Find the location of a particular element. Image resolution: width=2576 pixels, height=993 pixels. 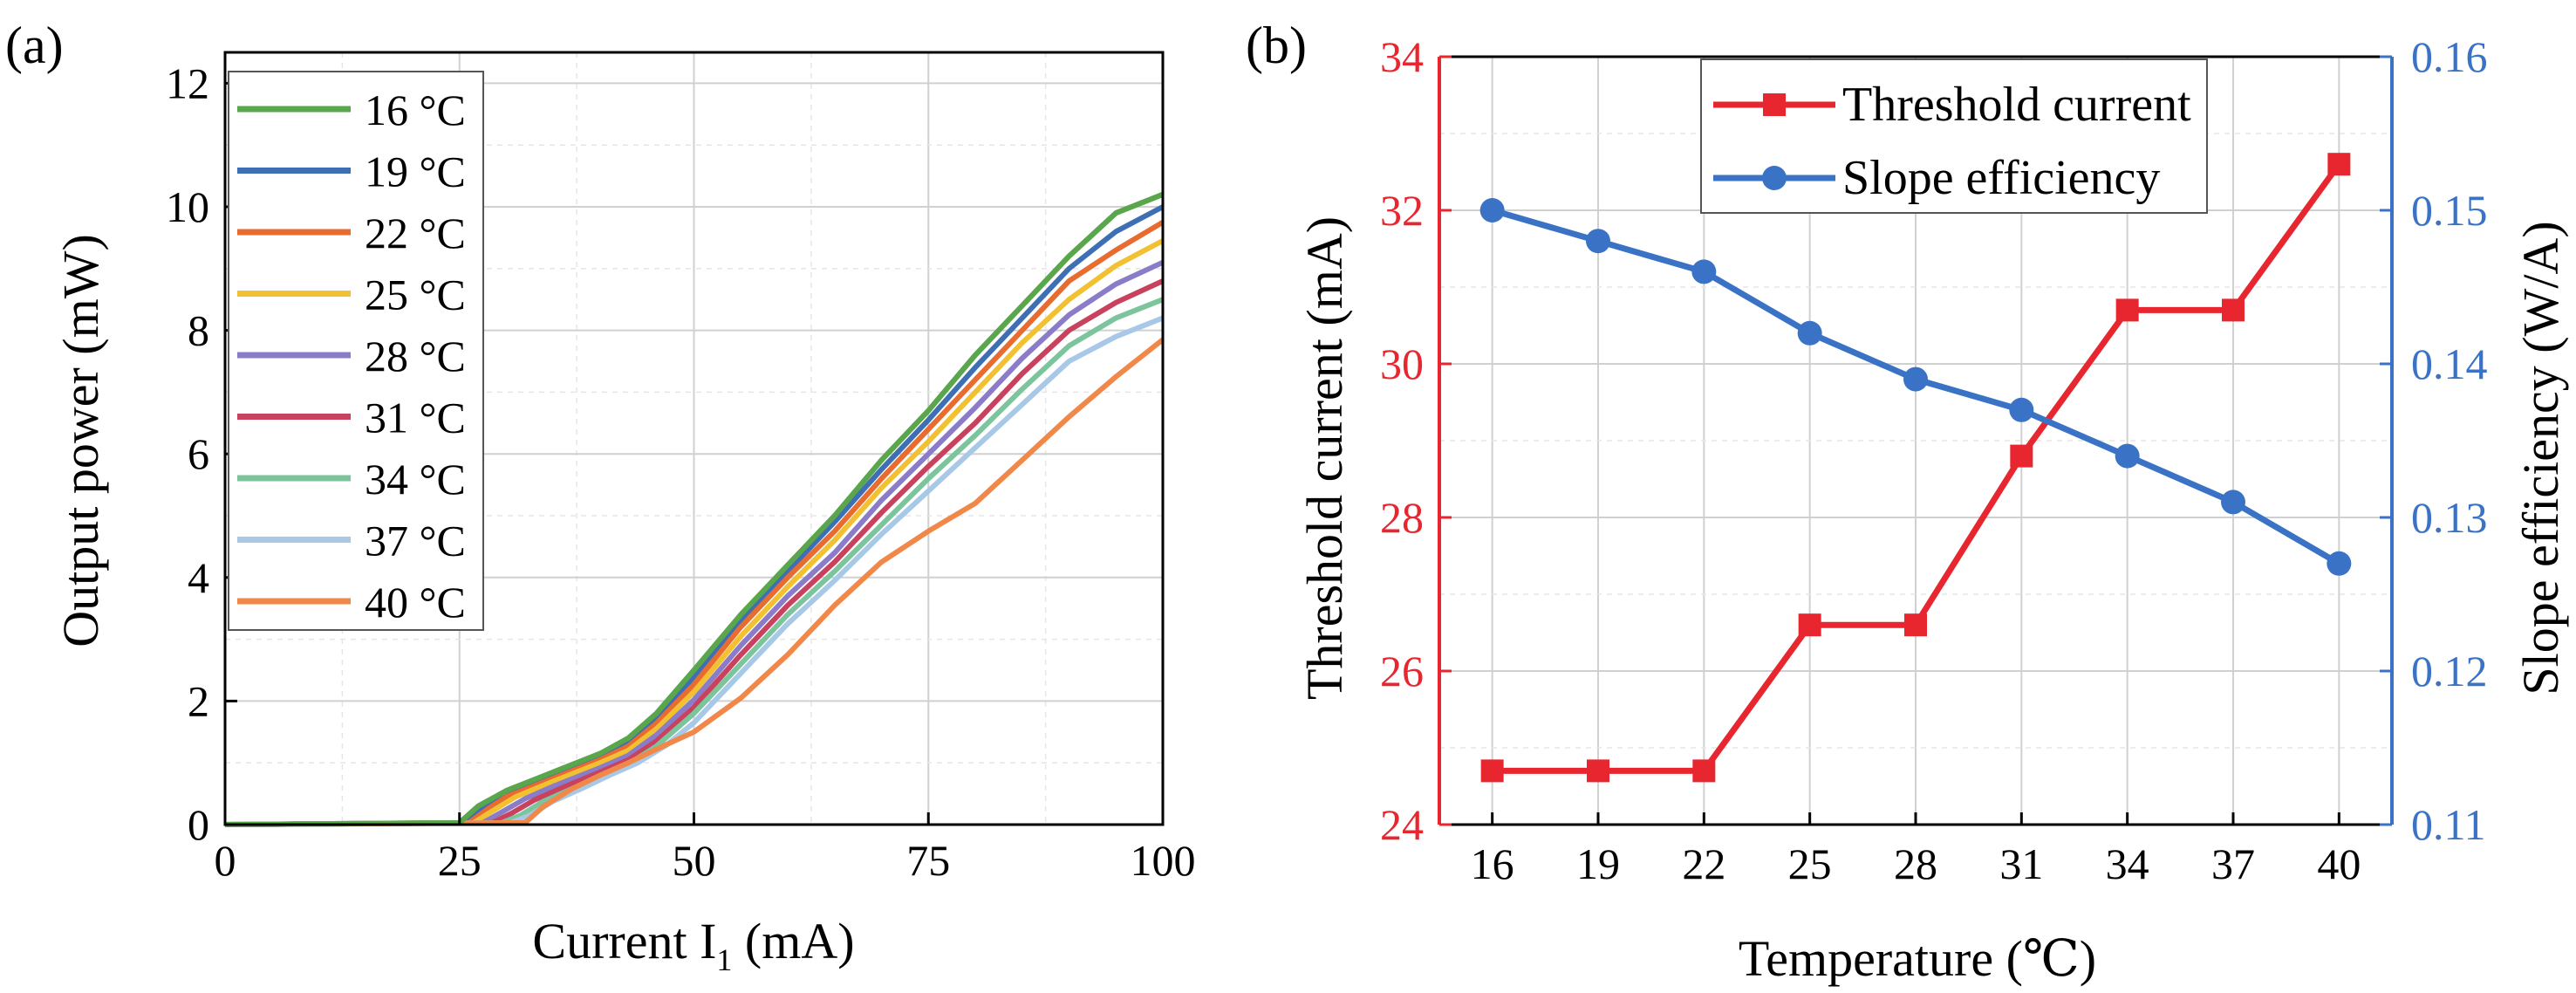

panel-b-x-tick-label: 22 is located at coordinates (1703, 863).